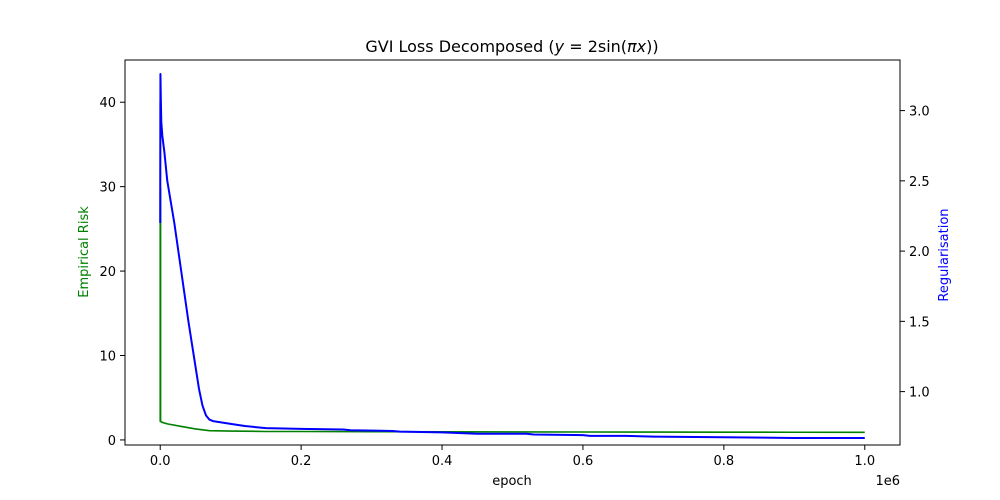 The image size is (1000, 500). What do you see at coordinates (919, 393) in the screenshot?
I see `right-tick-label: 1.0` at bounding box center [919, 393].